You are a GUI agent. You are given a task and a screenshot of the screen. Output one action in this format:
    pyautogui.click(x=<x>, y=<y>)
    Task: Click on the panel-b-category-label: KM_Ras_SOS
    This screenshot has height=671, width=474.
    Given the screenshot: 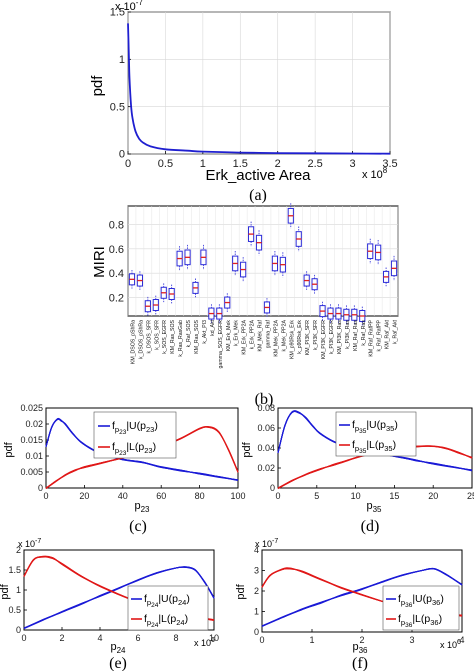 What is the action you would take?
    pyautogui.click(x=173, y=336)
    